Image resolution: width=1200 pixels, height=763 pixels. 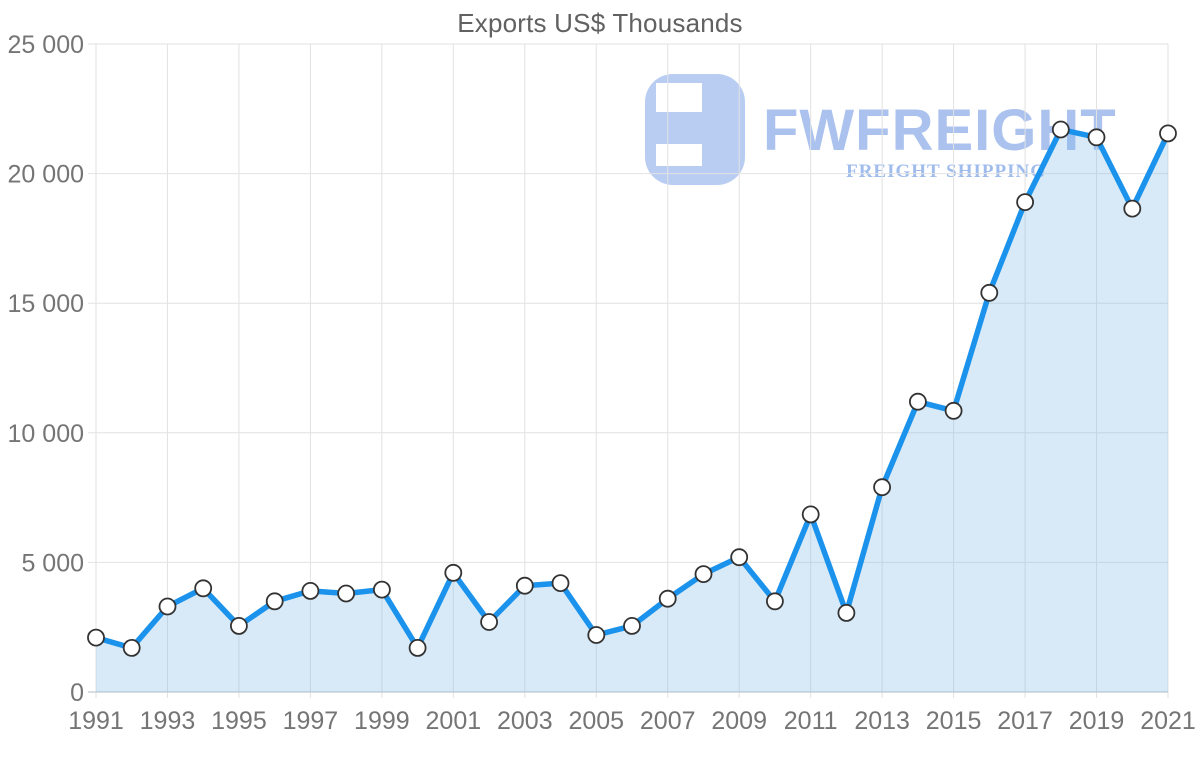 I want to click on x-tick-label: 1991, so click(x=96, y=721).